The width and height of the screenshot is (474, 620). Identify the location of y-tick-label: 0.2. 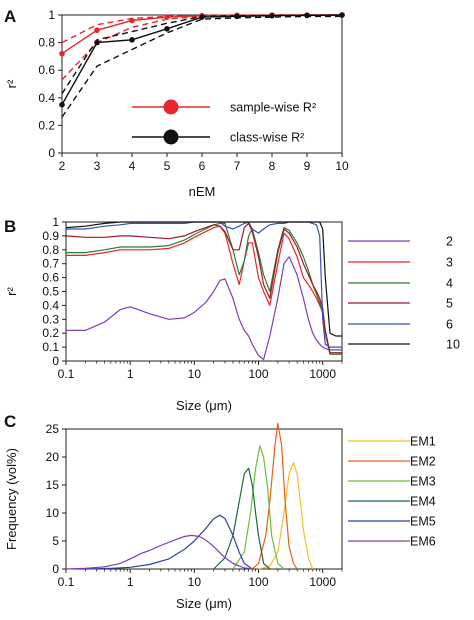
(46, 125).